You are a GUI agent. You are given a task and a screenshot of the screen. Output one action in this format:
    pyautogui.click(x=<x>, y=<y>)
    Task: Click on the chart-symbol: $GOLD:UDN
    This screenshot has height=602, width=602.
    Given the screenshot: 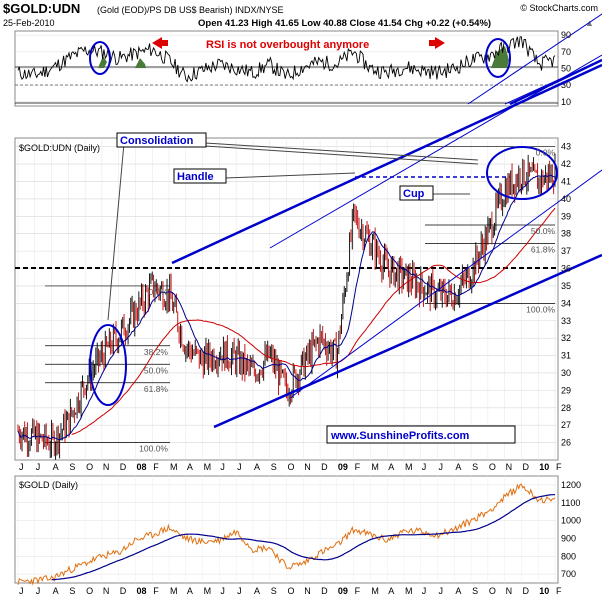 What is the action you would take?
    pyautogui.click(x=41, y=8)
    